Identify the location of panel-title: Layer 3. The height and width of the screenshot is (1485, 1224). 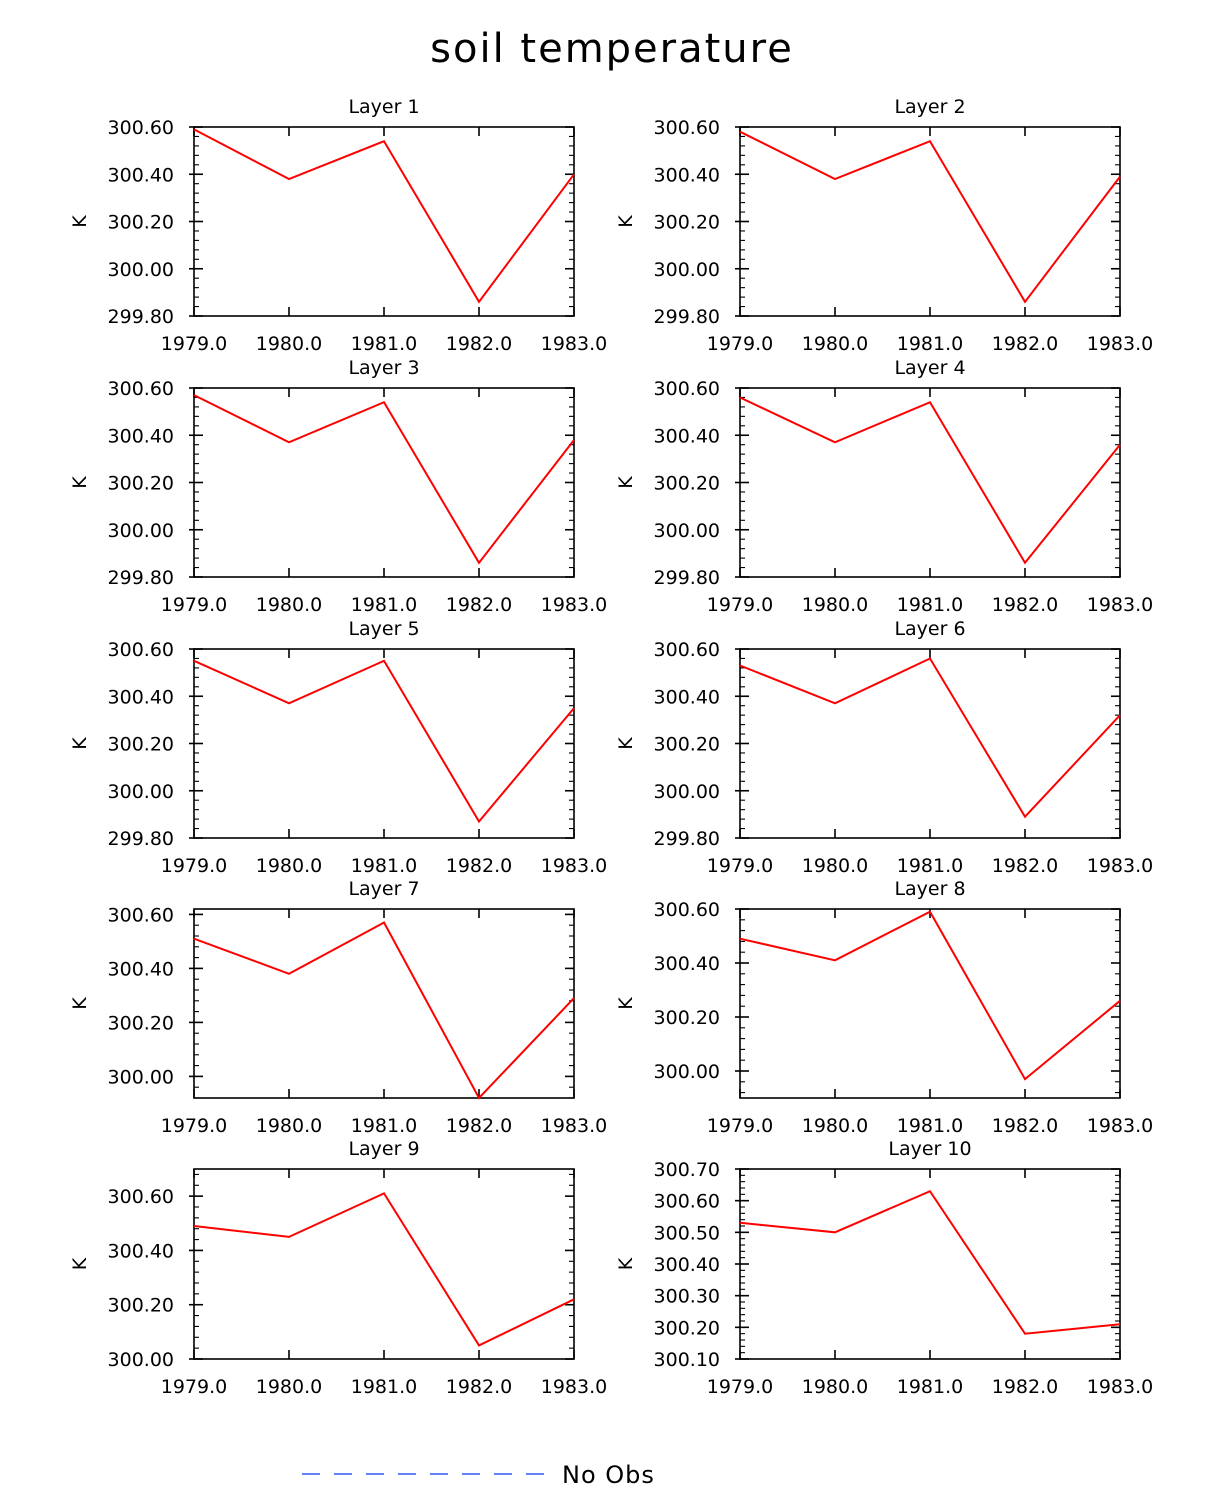
(383, 368).